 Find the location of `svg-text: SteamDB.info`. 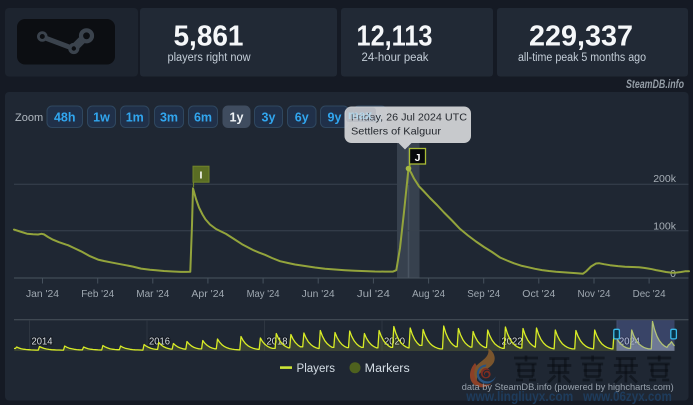

svg-text: SteamDB.info is located at coordinates (655, 84).